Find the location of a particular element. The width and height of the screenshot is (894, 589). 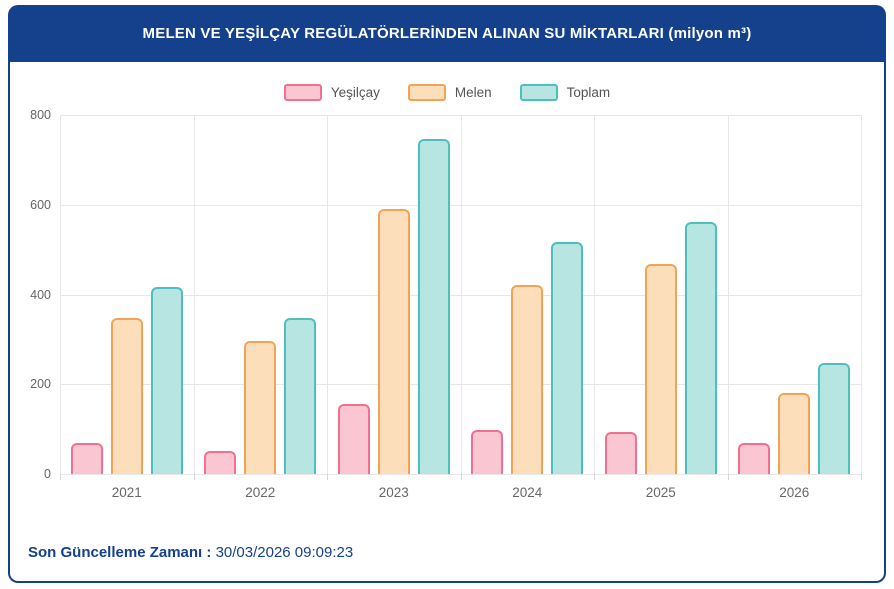

bar-melen-2022 is located at coordinates (260, 407).